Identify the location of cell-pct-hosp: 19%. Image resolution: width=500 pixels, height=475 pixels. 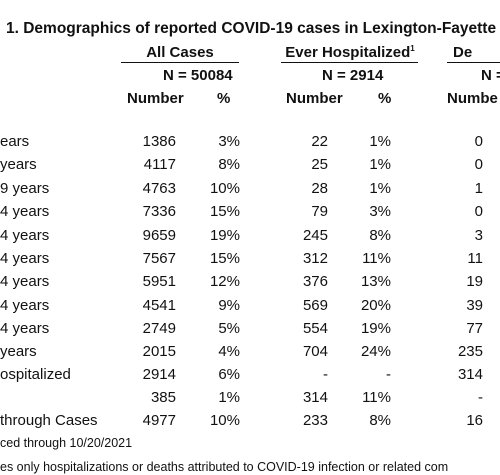
(375, 328).